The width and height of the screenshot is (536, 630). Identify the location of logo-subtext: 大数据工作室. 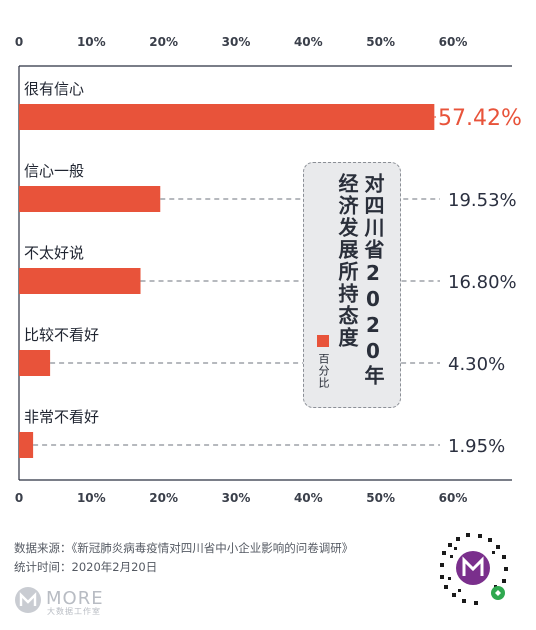
(74, 611).